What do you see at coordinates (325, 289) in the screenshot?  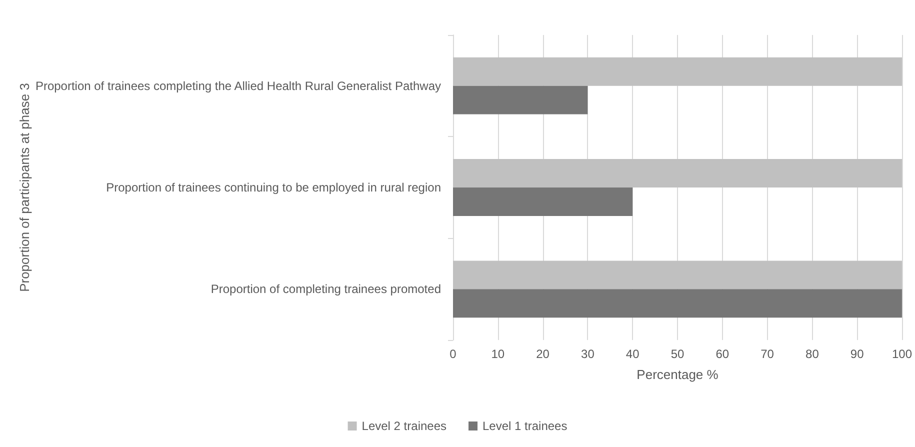 I see `y-tick-label: Proportion of completing trainees promoted` at bounding box center [325, 289].